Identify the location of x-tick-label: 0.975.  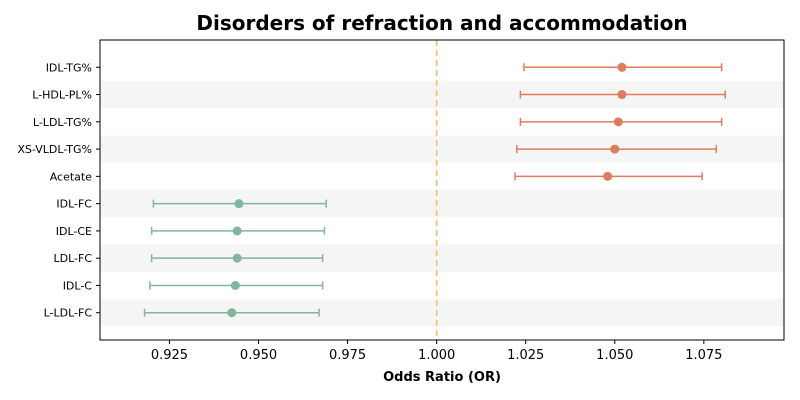
(347, 355).